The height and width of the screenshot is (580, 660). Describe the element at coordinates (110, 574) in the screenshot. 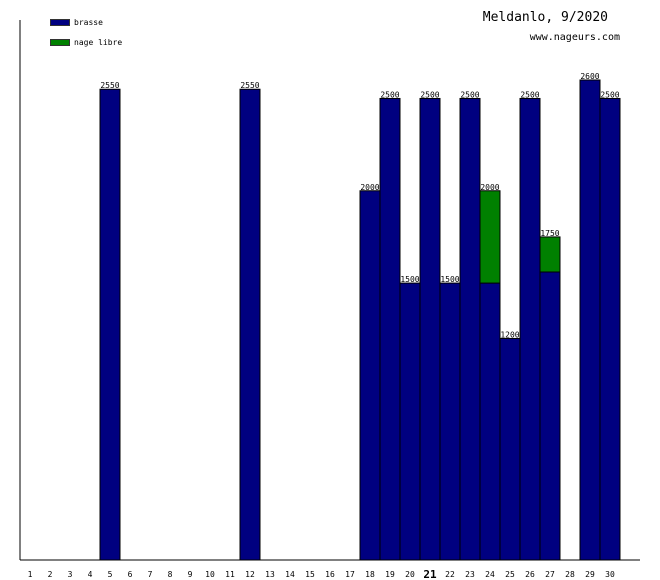

I see `x-tick-label-5: 5` at that location.